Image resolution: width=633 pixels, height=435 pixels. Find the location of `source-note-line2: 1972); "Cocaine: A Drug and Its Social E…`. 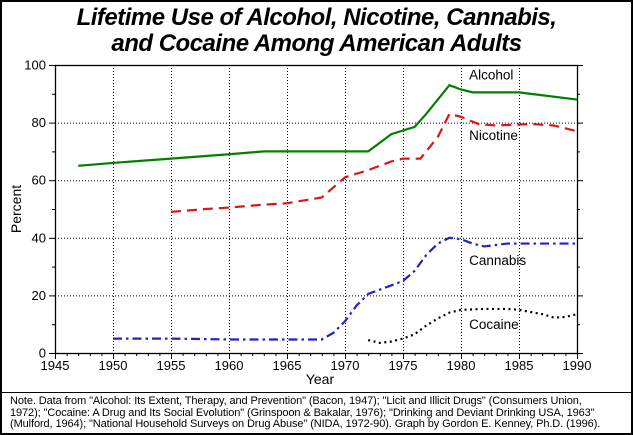

source-note-line2: 1972); "Cocaine: A Drug and Its Social E… is located at coordinates (302, 412).